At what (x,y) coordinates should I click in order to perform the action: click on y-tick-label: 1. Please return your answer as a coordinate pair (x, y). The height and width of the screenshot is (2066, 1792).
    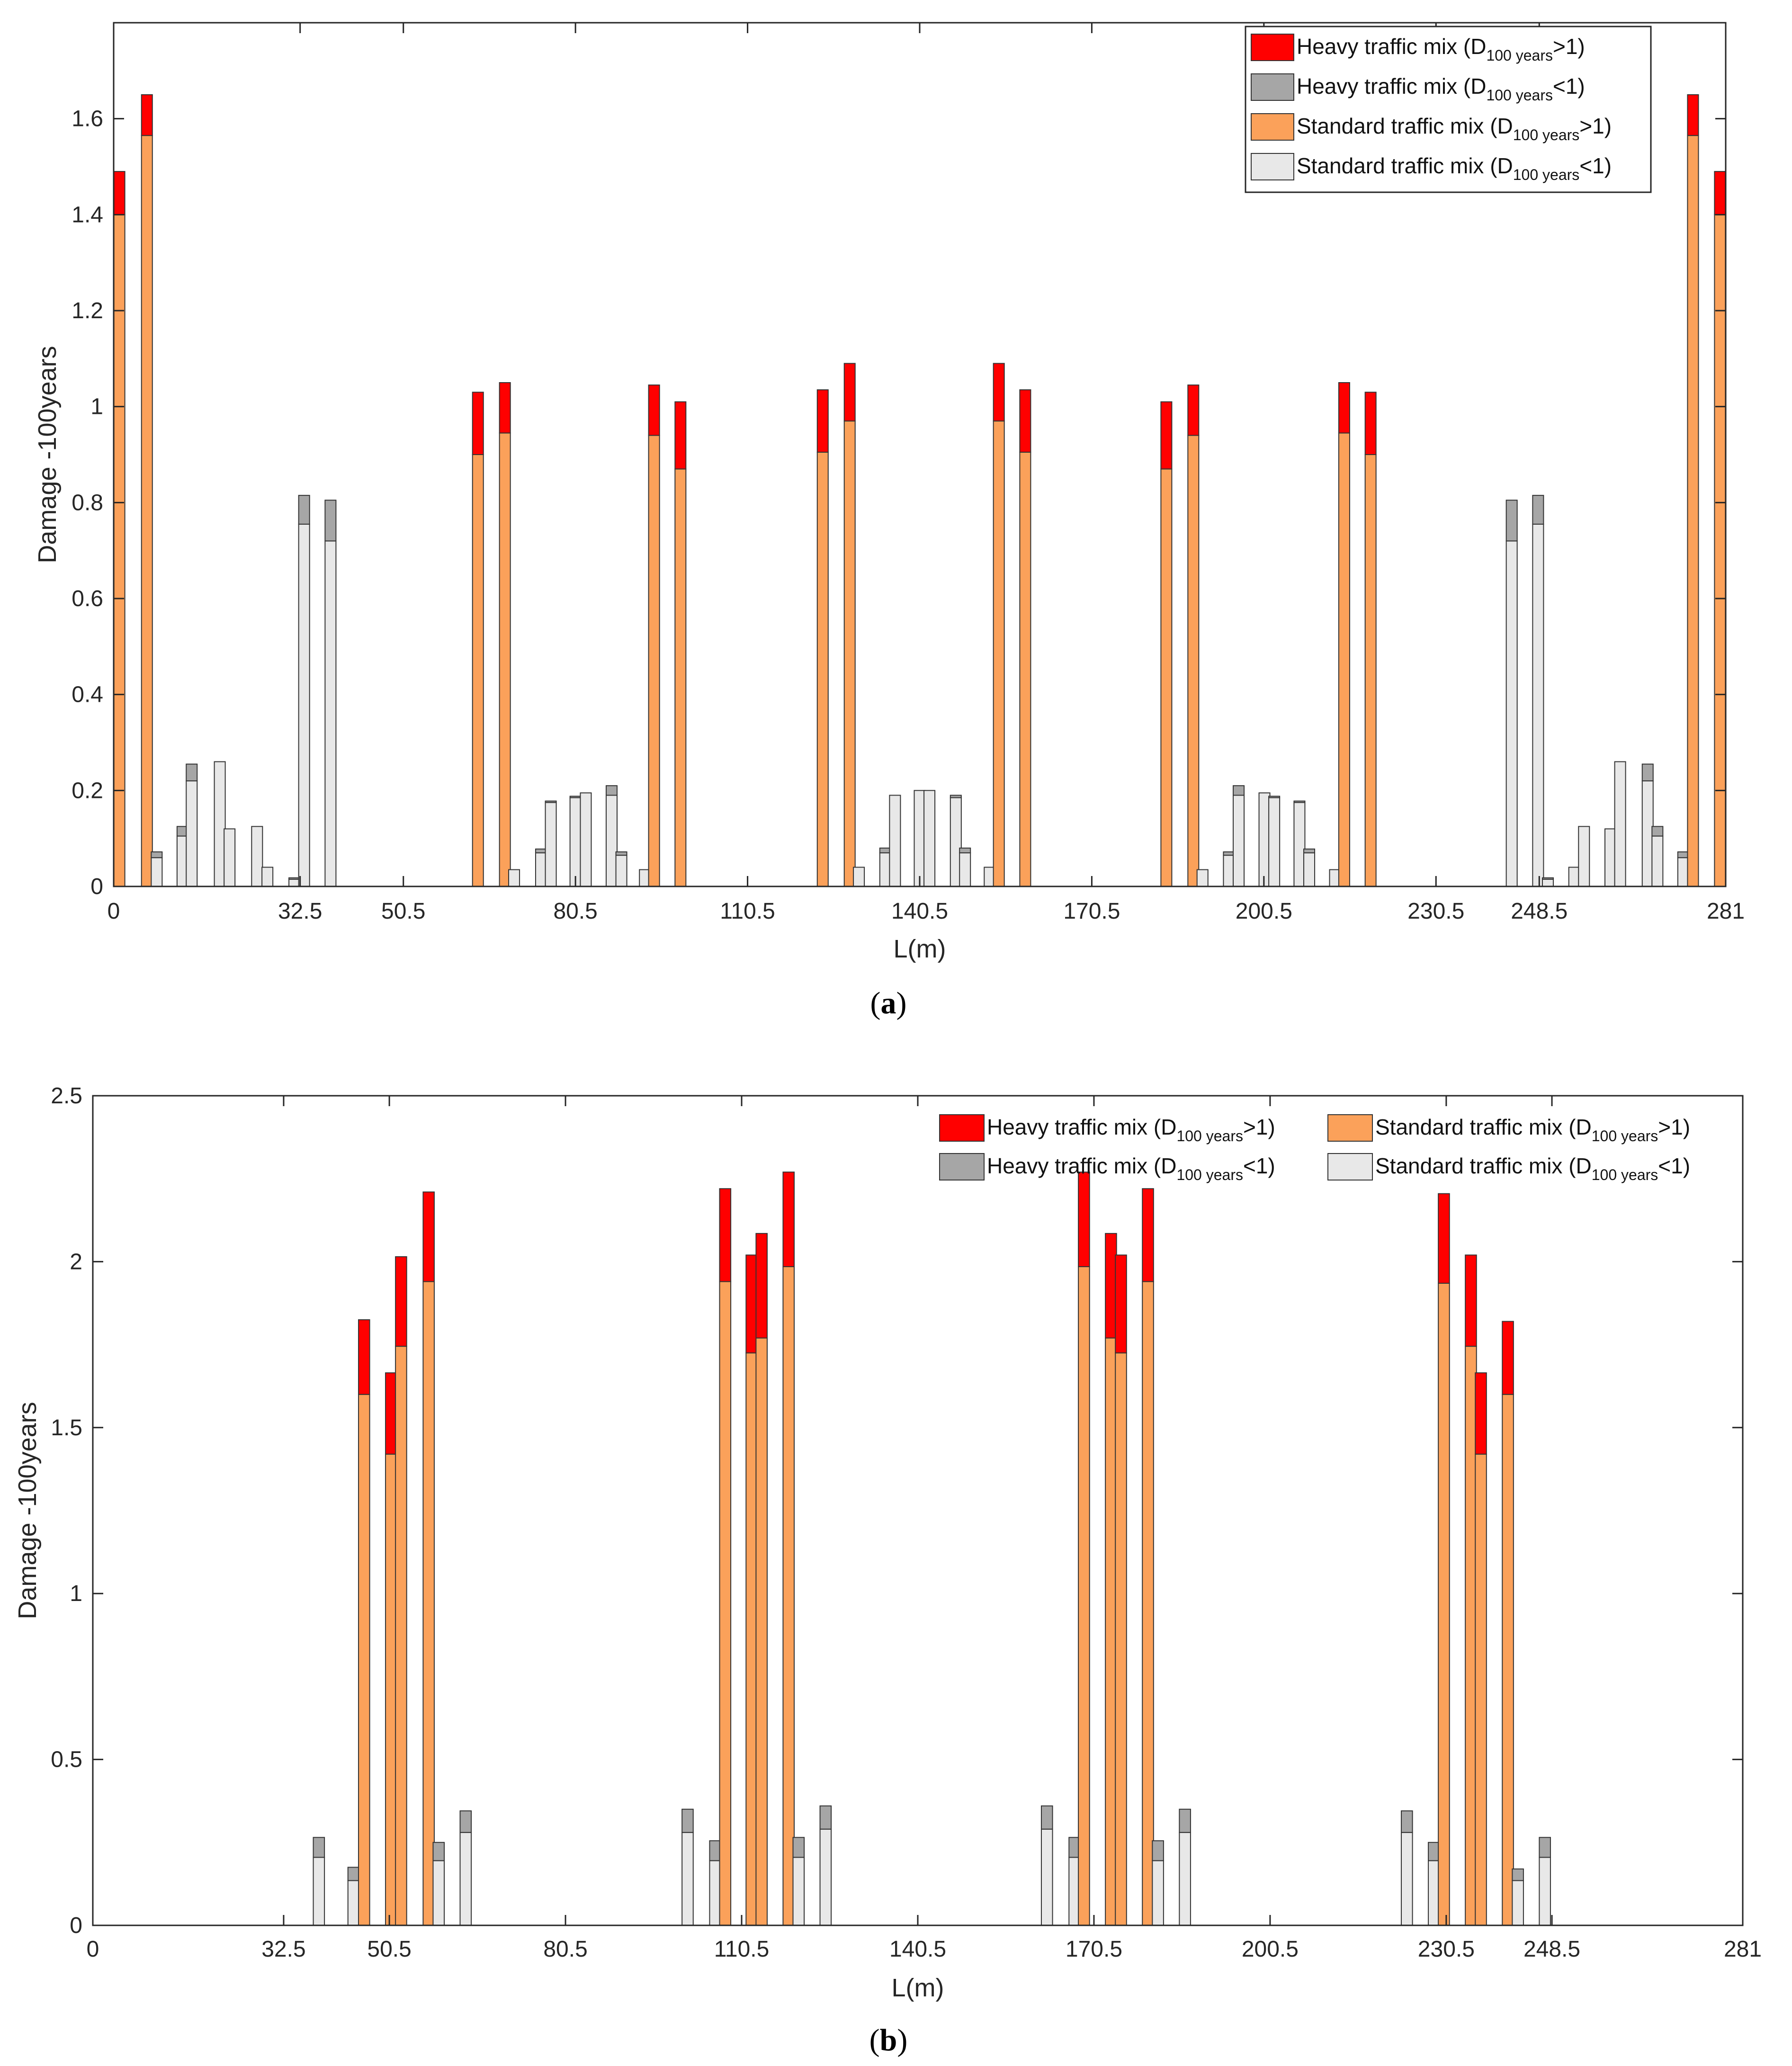
    Looking at the image, I should click on (76, 1593).